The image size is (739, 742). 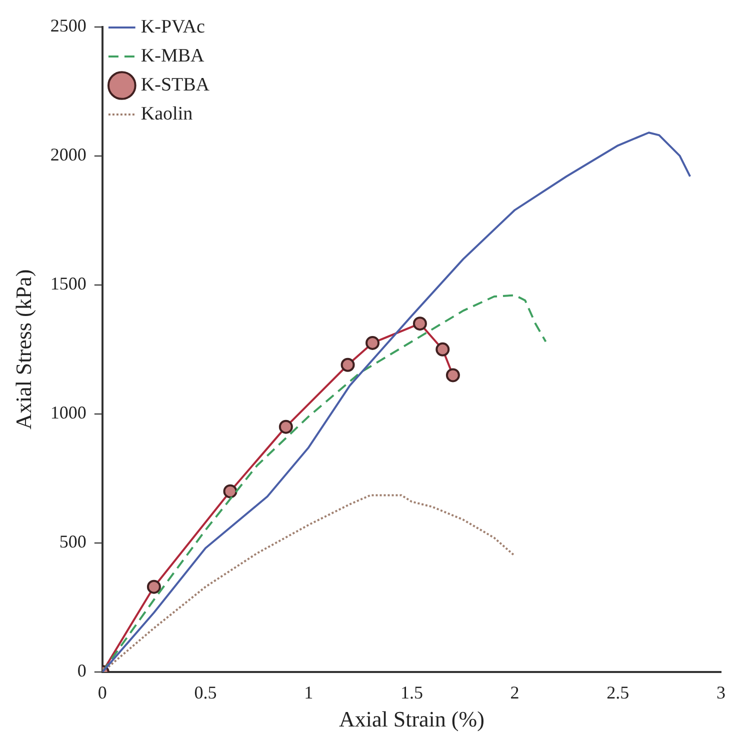 I want to click on legend-label: K-MBA, so click(x=172, y=55).